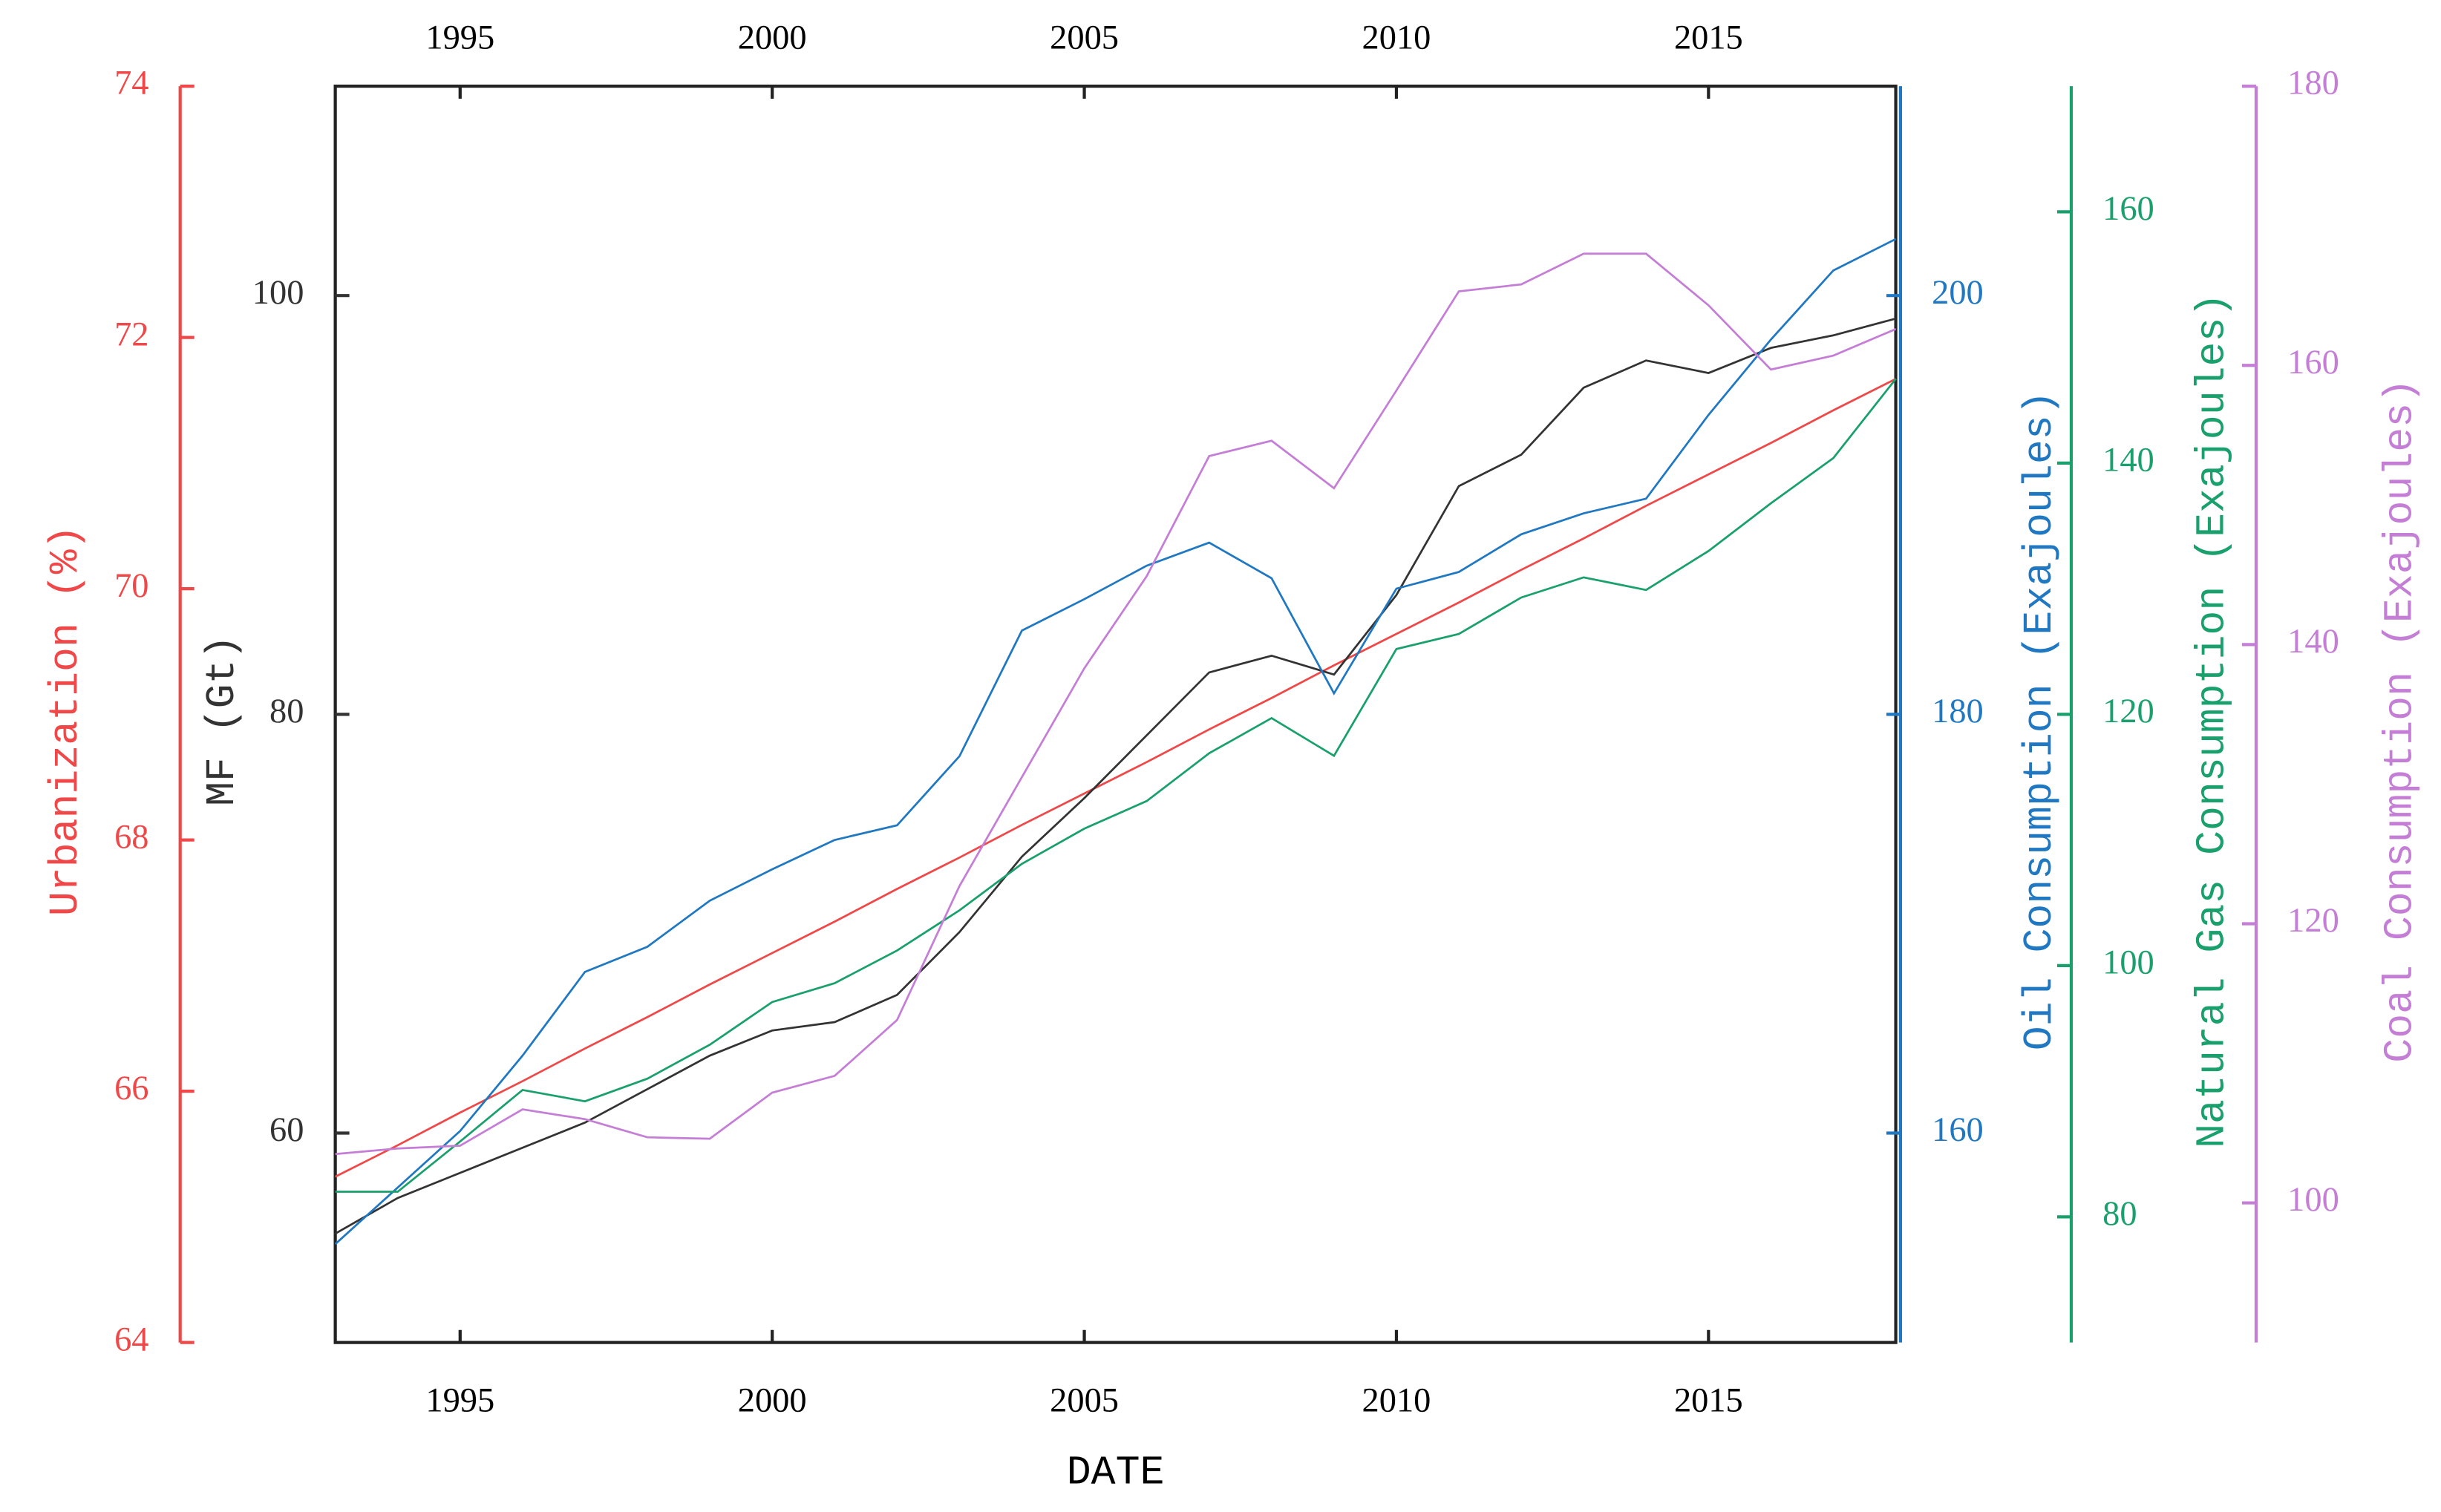 The image size is (2441, 1512). Describe the element at coordinates (131, 1088) in the screenshot. I see `y-tick-label: 66` at that location.